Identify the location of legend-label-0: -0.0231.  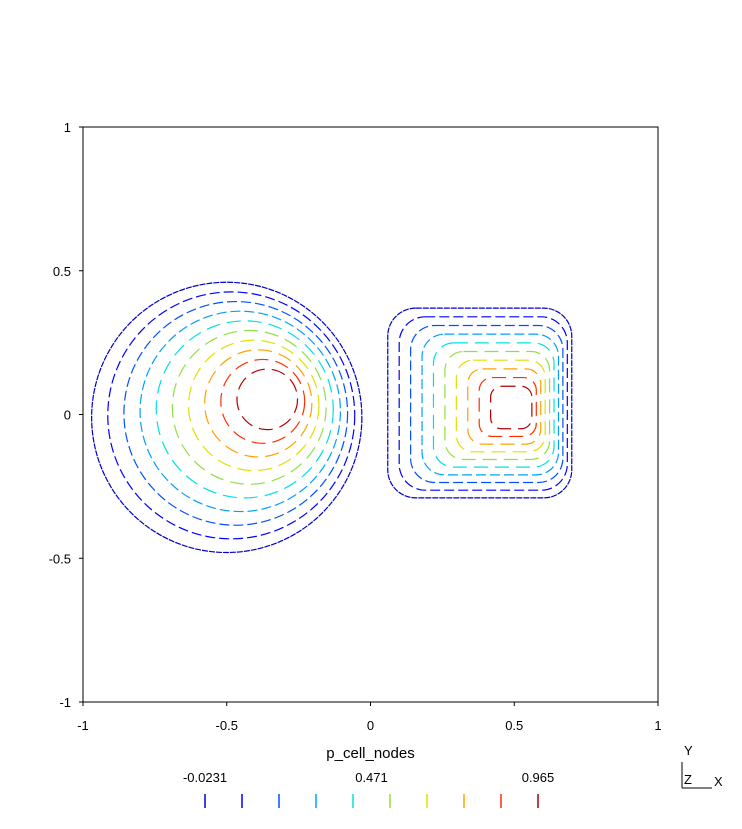
(205, 777).